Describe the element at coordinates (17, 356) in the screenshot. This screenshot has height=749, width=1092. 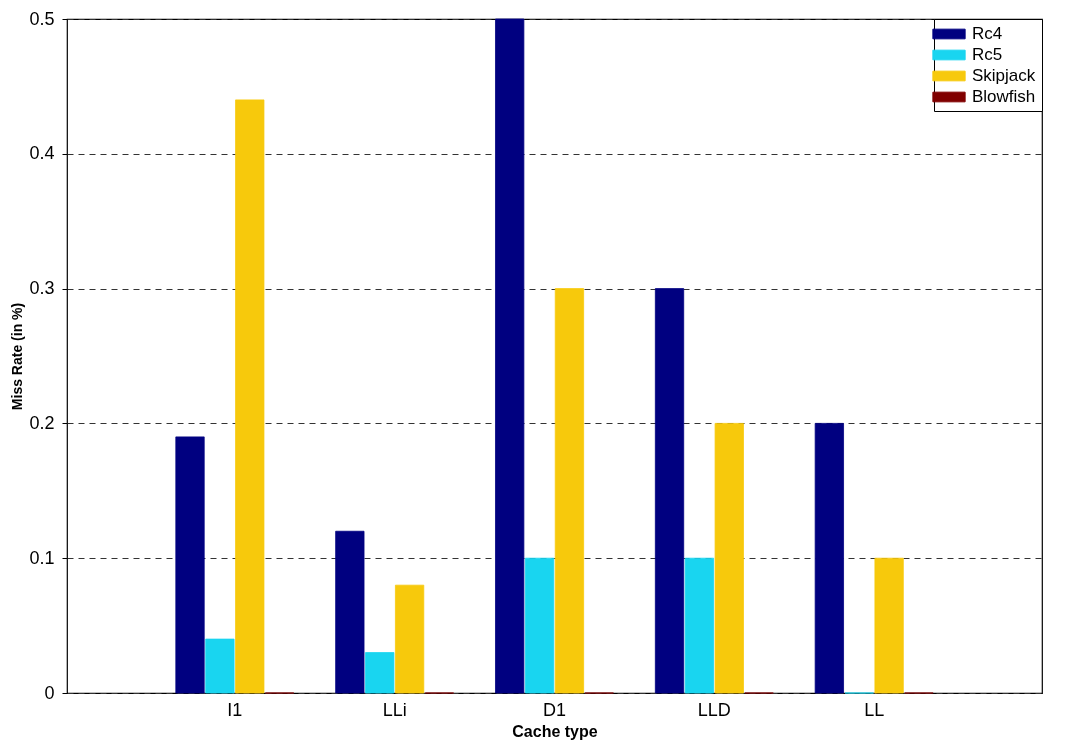
I see `y-axis-title: Miss Rate (in %)` at that location.